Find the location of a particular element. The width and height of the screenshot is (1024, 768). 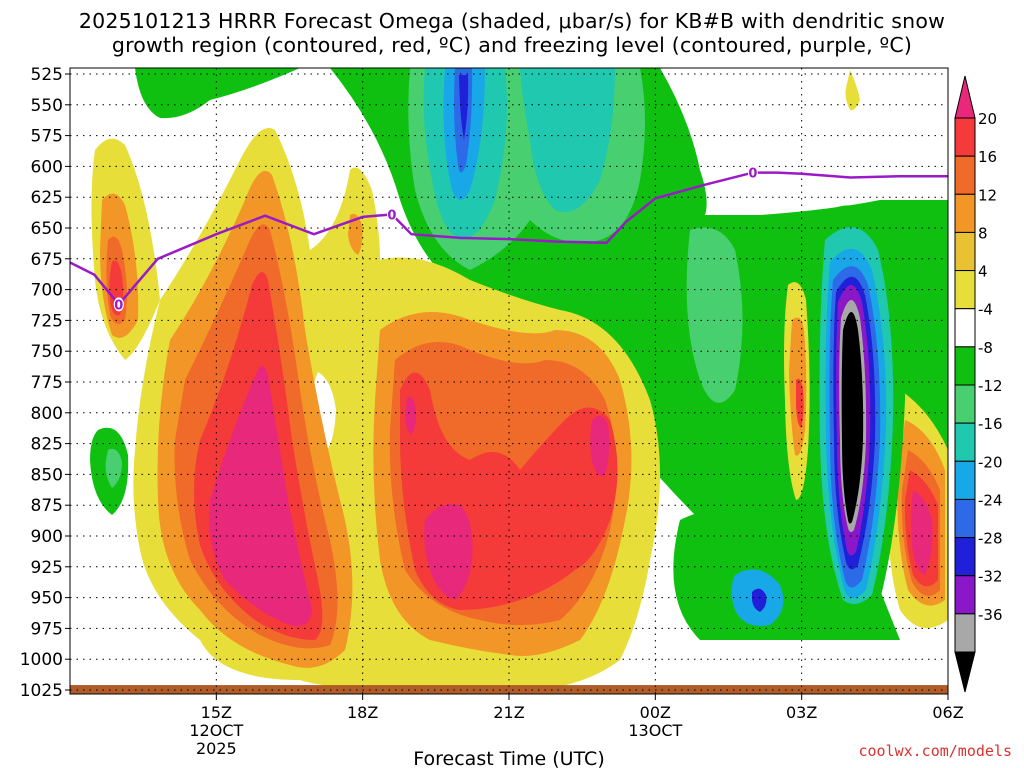

y-tick-label: 900 is located at coordinates (47, 537).